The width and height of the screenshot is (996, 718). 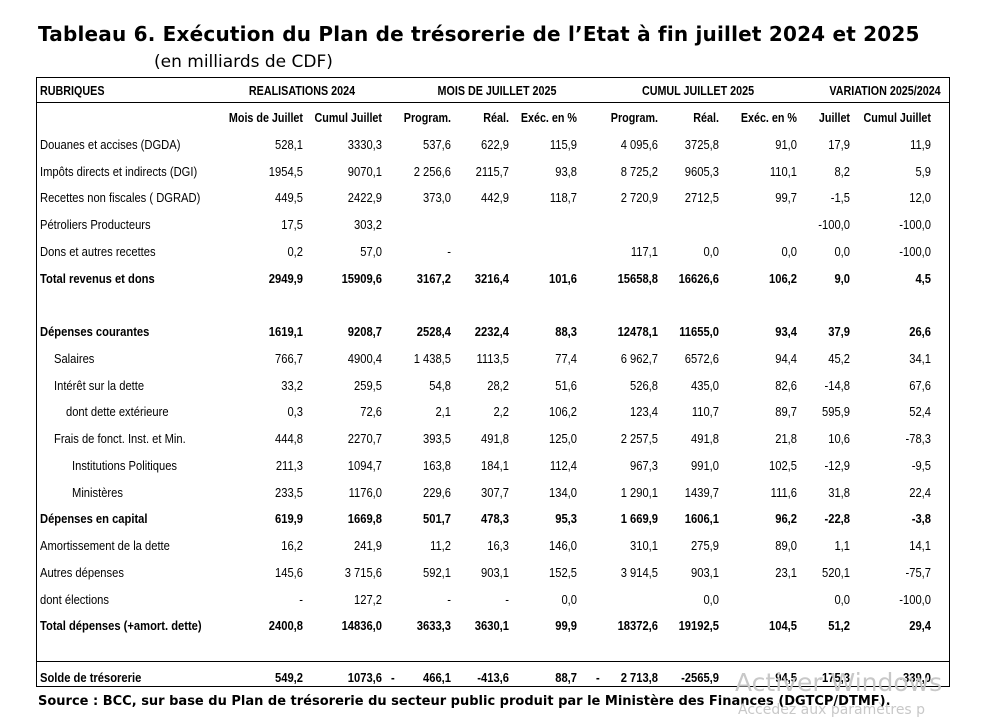 I want to click on table-cell: 82,6, so click(x=786, y=385).